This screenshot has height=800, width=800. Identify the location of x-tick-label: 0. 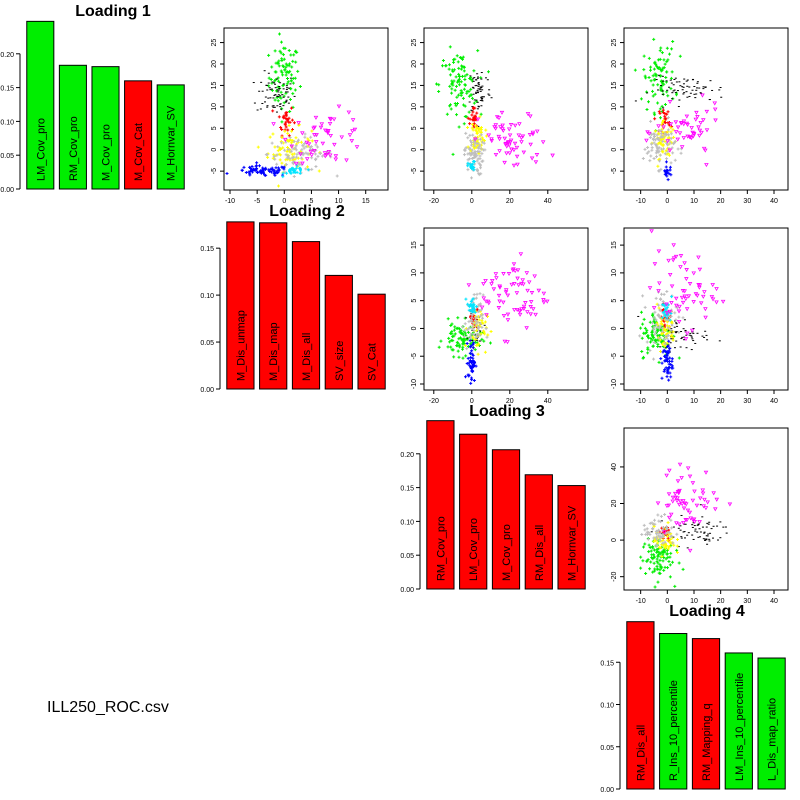
(667, 201).